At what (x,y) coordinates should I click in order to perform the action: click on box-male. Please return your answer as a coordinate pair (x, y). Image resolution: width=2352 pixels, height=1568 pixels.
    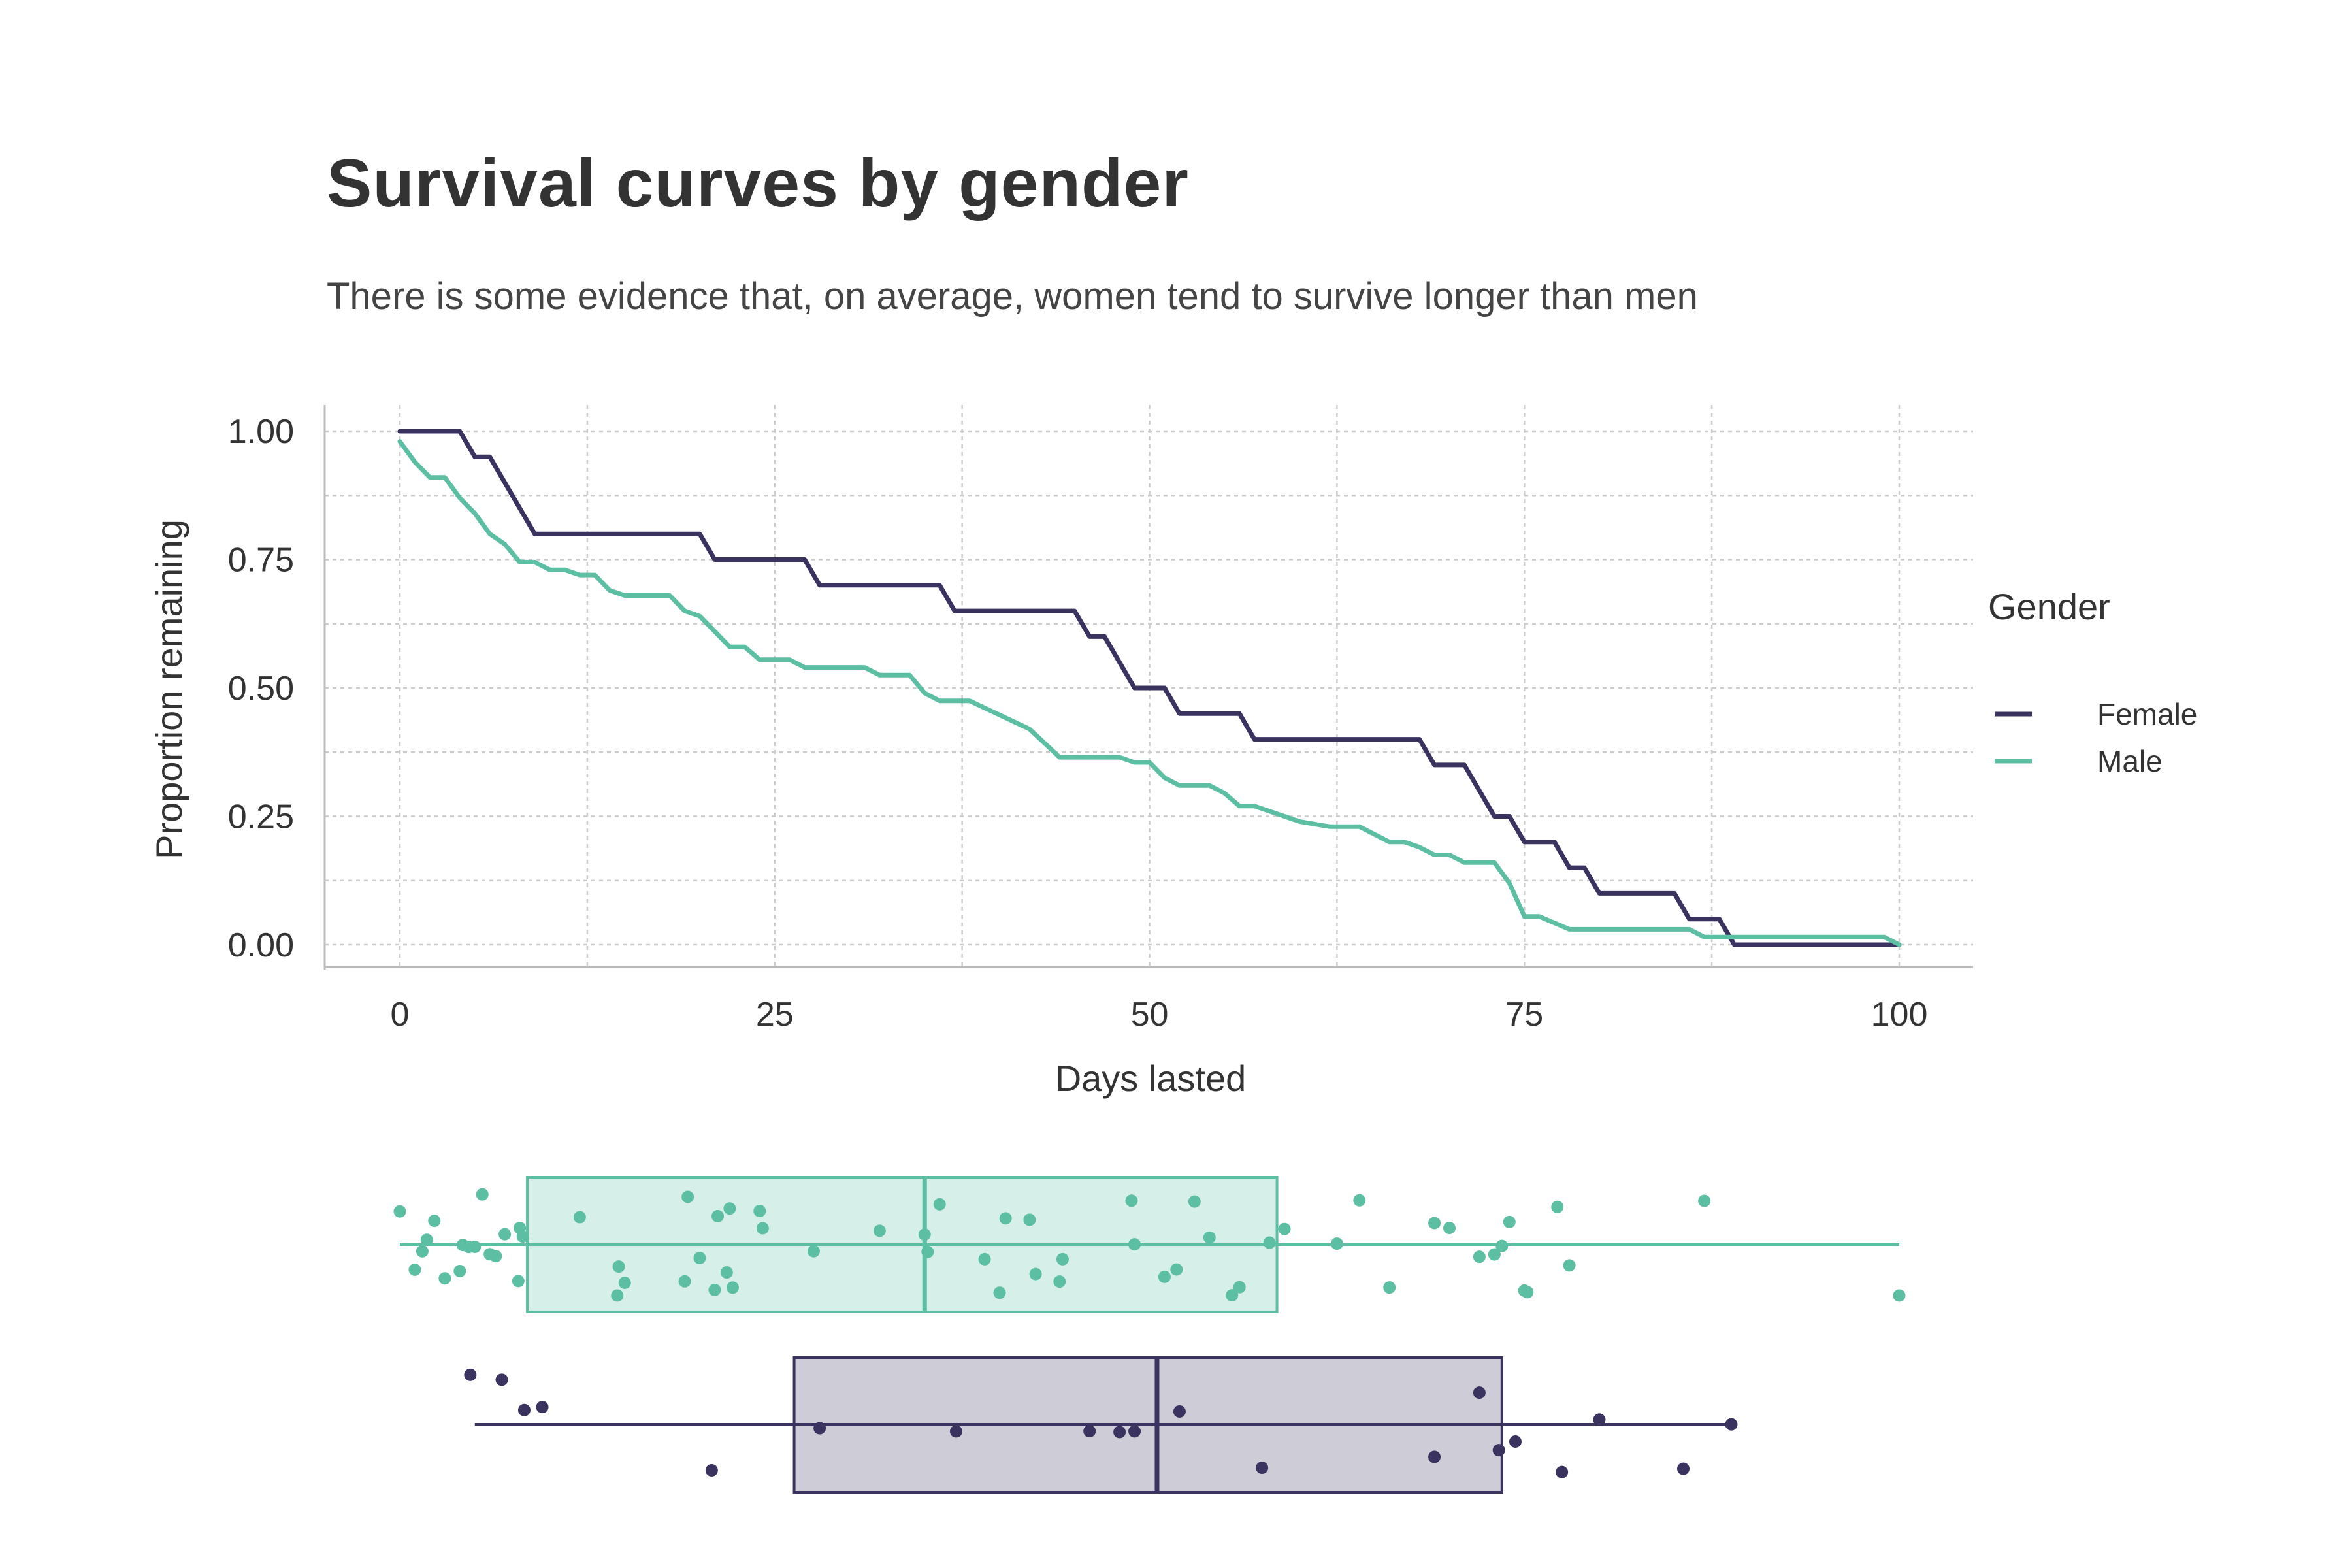
    Looking at the image, I should click on (902, 1244).